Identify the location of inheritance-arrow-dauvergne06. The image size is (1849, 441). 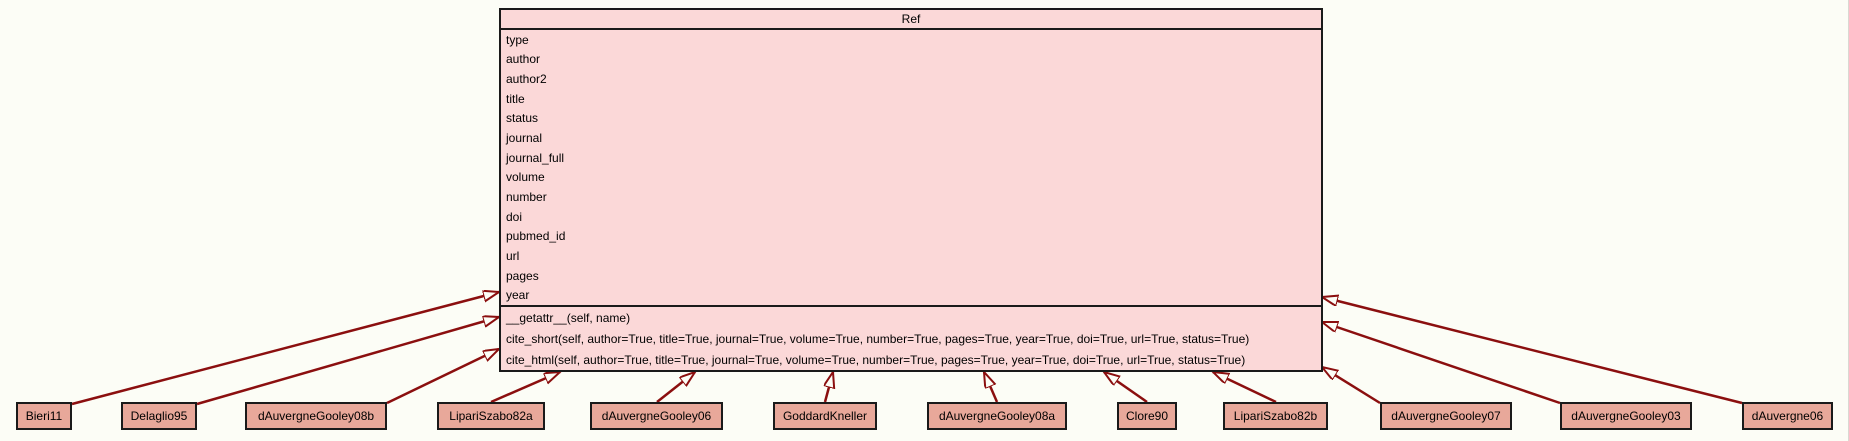
(1532, 351).